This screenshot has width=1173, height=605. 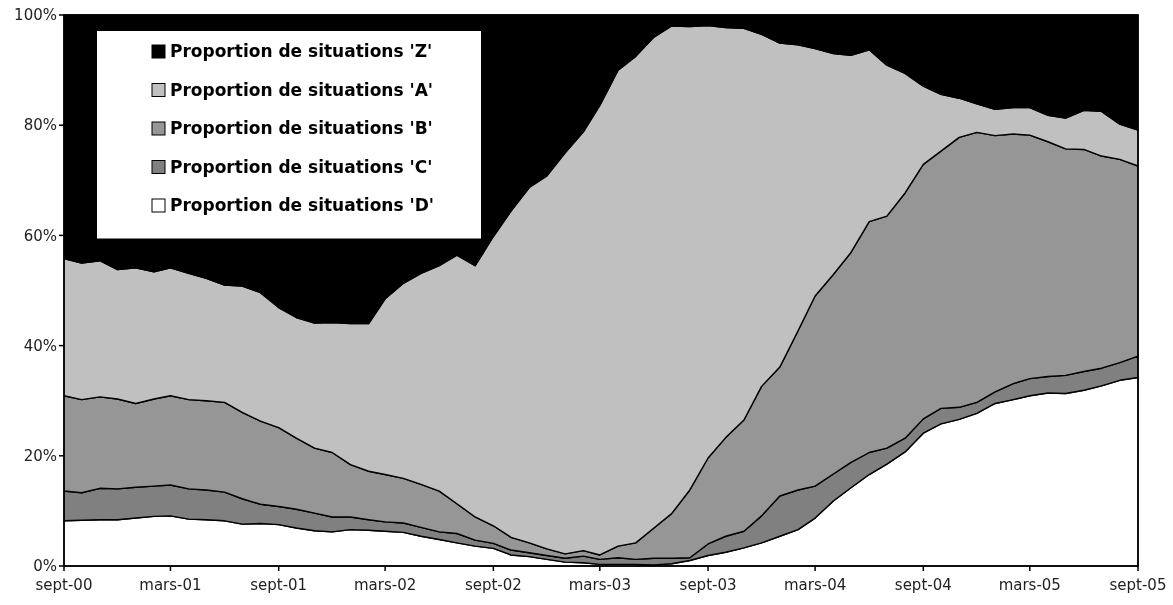 I want to click on y-tick-label: 0%, so click(x=45, y=566).